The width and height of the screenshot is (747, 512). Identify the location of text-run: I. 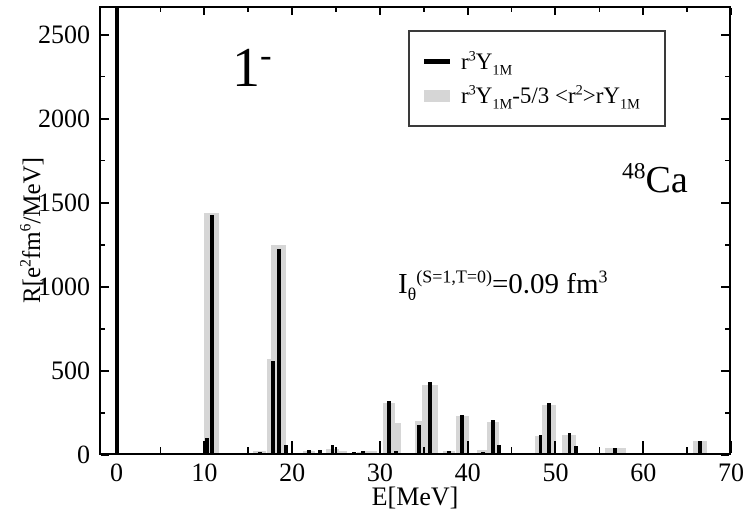
(403, 284).